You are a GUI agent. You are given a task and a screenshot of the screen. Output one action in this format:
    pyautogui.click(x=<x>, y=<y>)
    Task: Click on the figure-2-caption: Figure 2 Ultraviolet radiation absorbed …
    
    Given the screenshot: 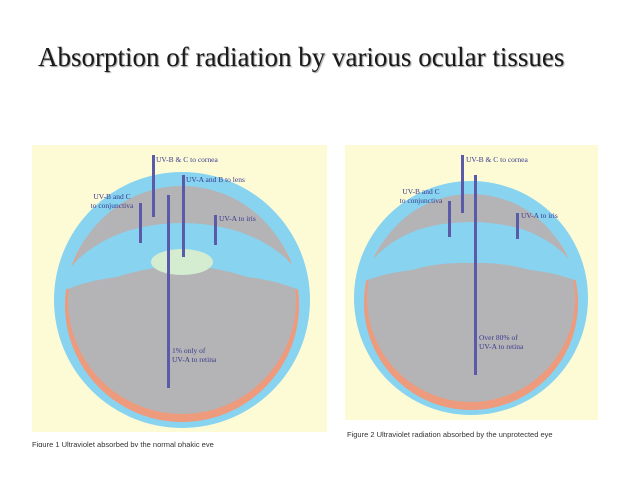 What is the action you would take?
    pyautogui.click(x=450, y=434)
    